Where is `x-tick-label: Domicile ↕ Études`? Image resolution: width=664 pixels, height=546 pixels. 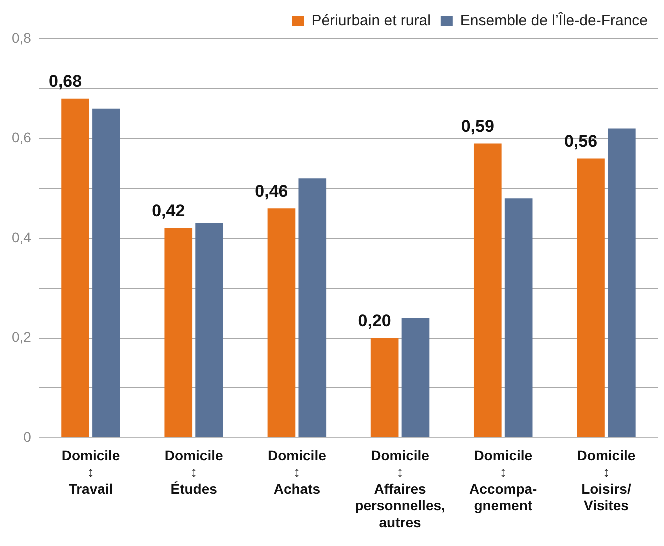
x-tick-label: Domicile ↕ Études is located at coordinates (194, 472).